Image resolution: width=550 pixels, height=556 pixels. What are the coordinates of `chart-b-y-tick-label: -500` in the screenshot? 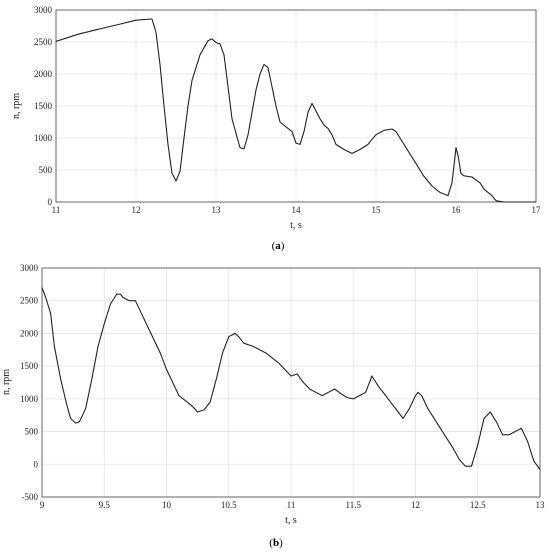 It's located at (30, 497).